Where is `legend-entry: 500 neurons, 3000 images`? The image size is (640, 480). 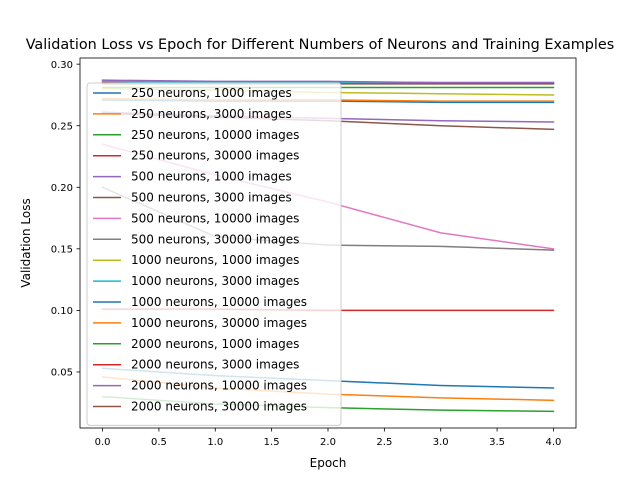
legend-entry: 500 neurons, 3000 images is located at coordinates (211, 198).